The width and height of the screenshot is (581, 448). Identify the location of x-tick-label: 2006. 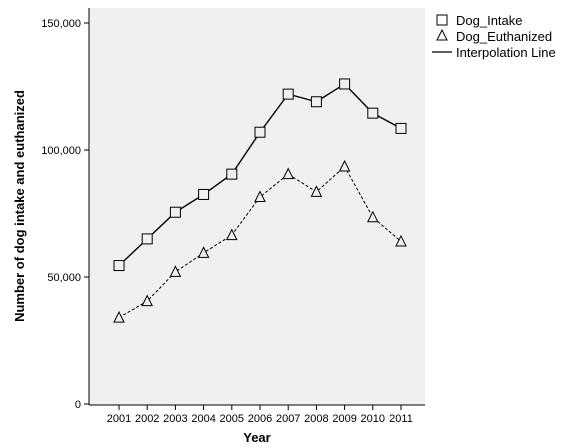
(260, 419).